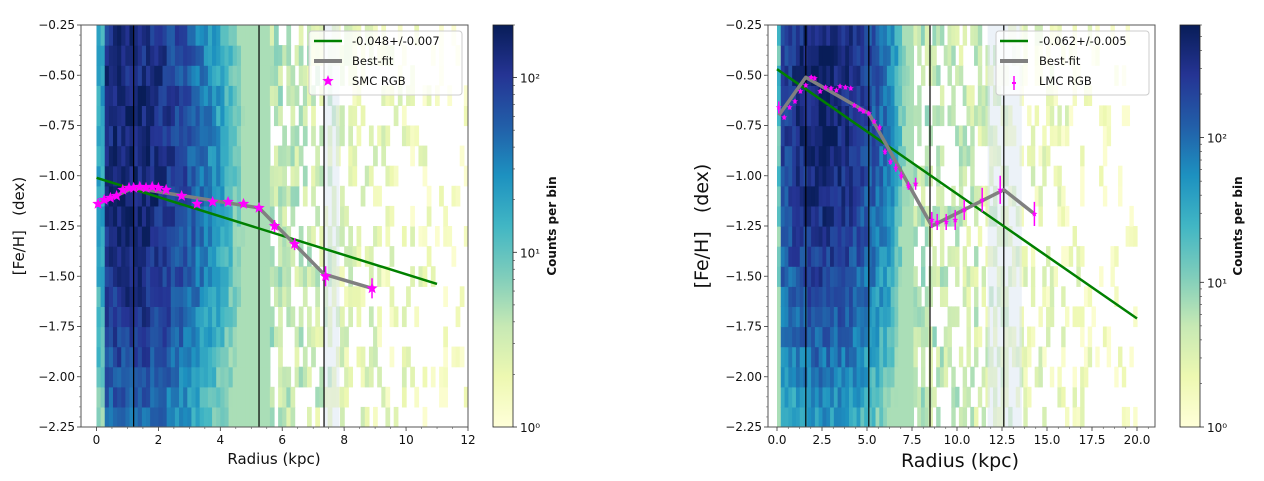  Describe the element at coordinates (702, 226) in the screenshot. I see `y-axis-label-right: [Fe/H] (dex)` at that location.